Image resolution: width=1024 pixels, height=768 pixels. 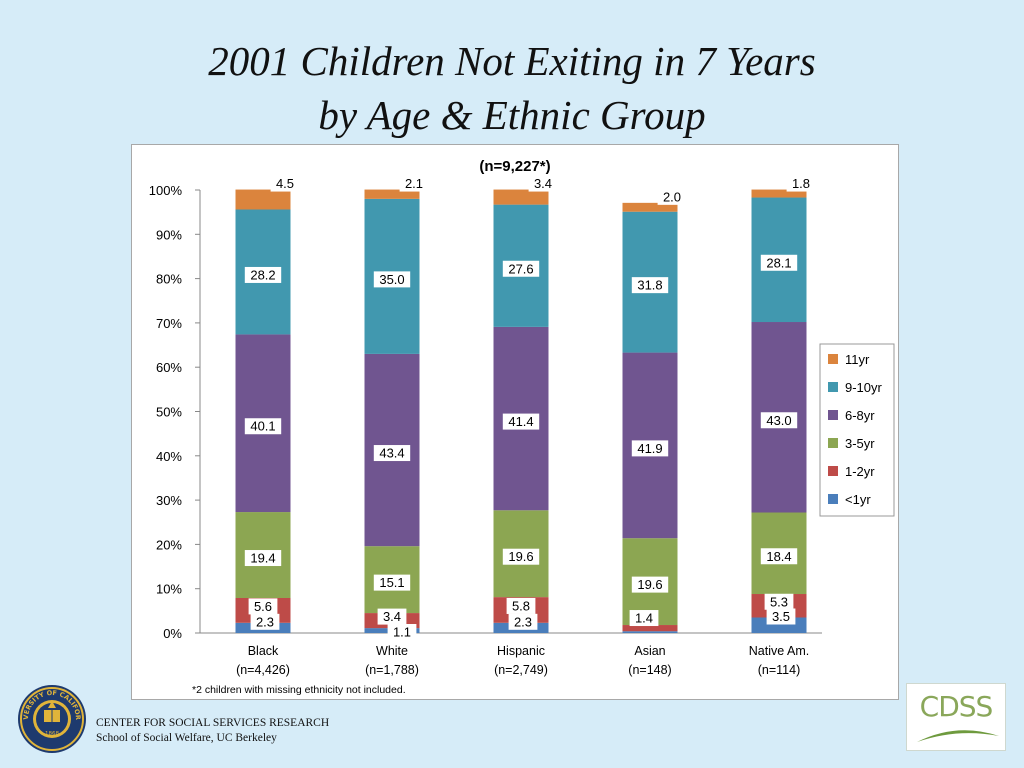 What do you see at coordinates (392, 670) in the screenshot?
I see `category-count: (n=1,788)` at bounding box center [392, 670].